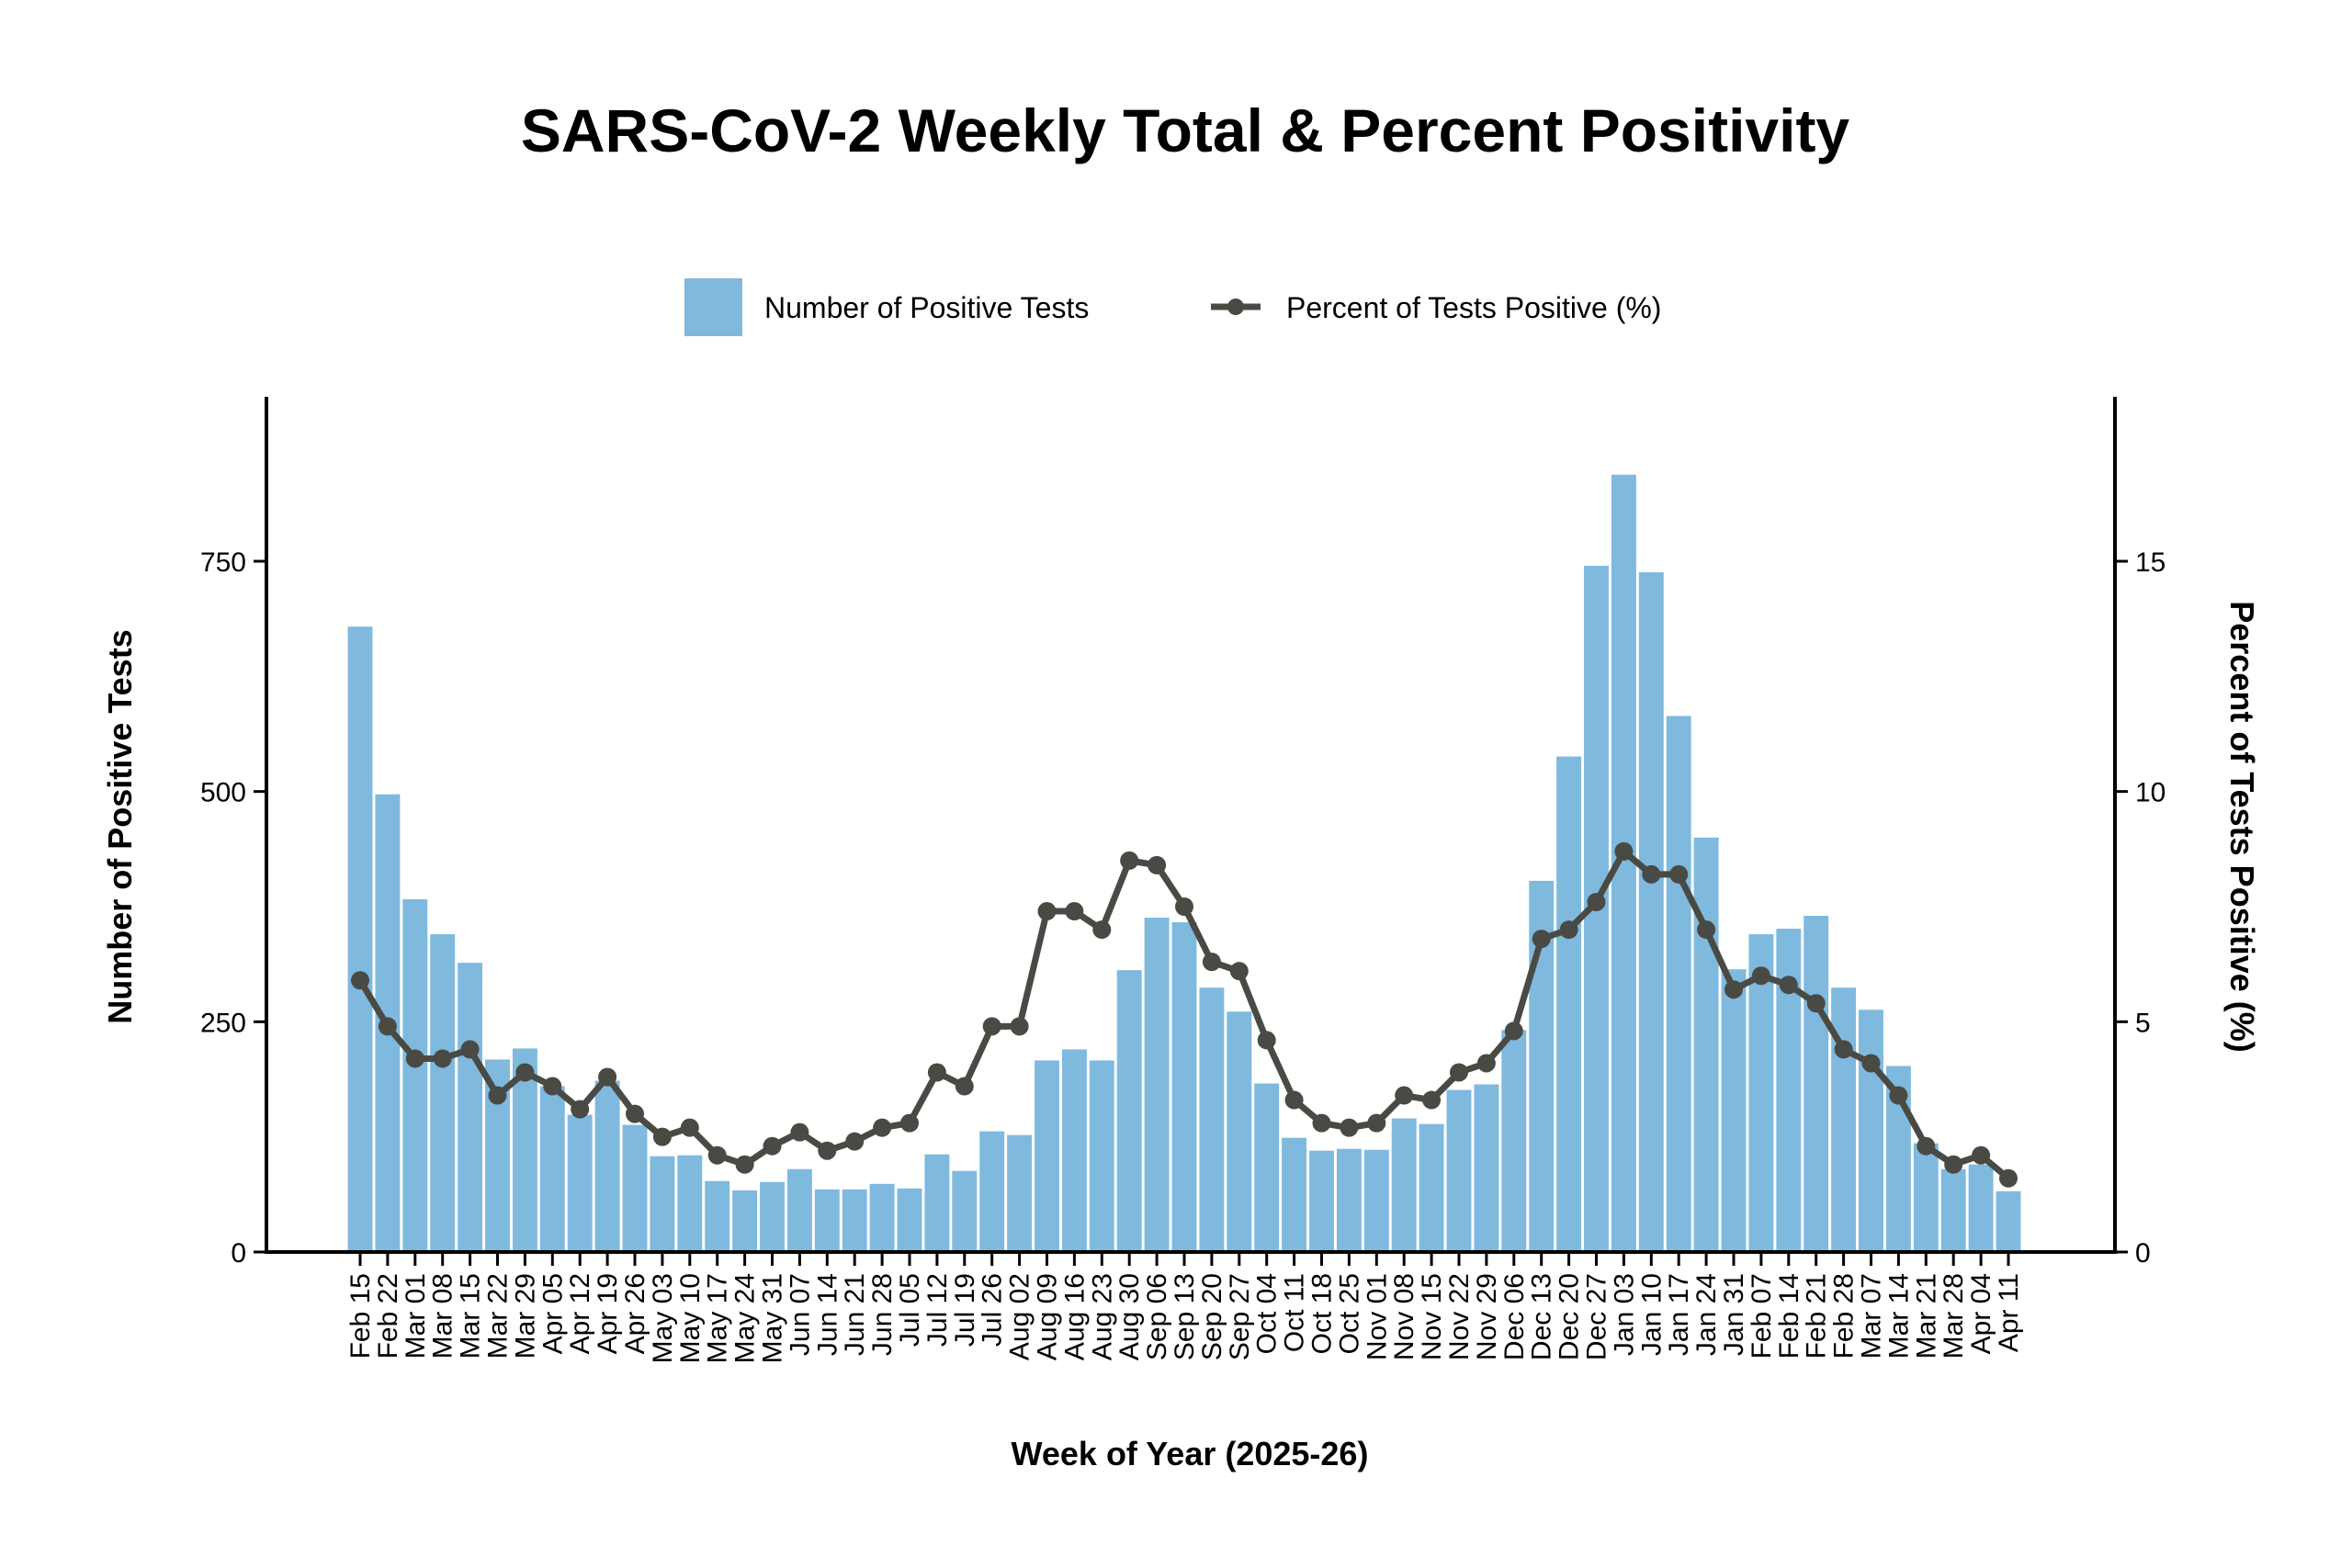  I want to click on y-tick-label-right: 0, so click(2143, 1253).